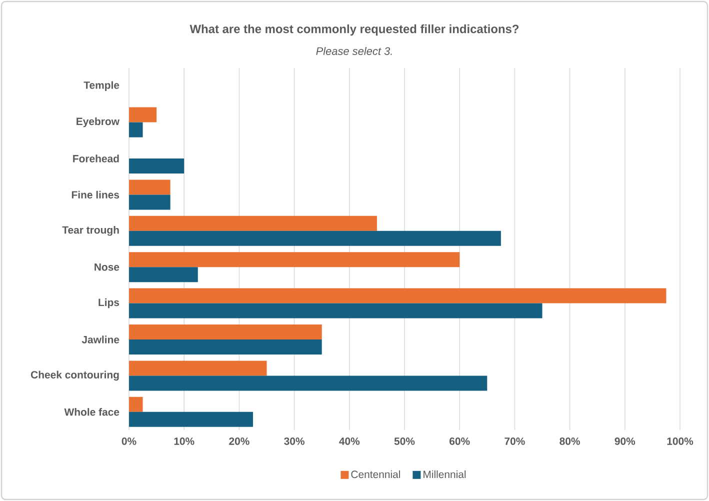 The height and width of the screenshot is (501, 709). Describe the element at coordinates (349, 441) in the screenshot. I see `x-tick-label: 40%` at that location.